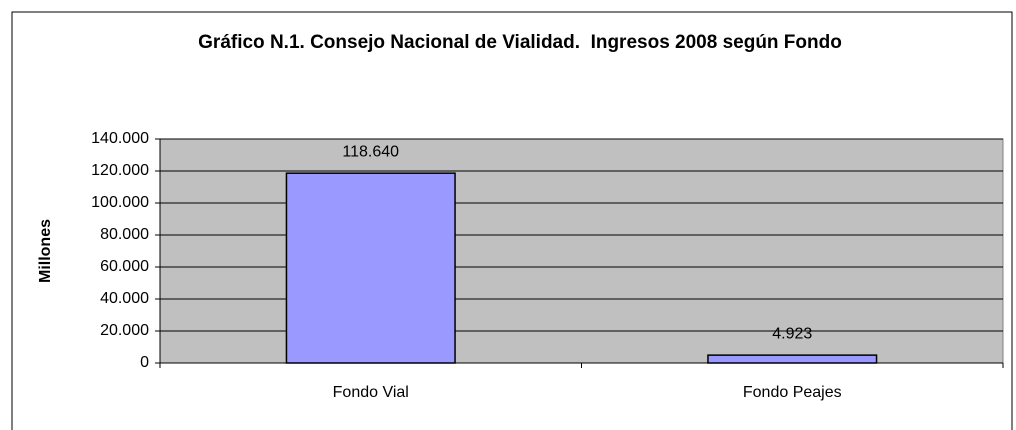 The image size is (1016, 430). Describe the element at coordinates (120, 138) in the screenshot. I see `y-tick-label: 140.000` at that location.